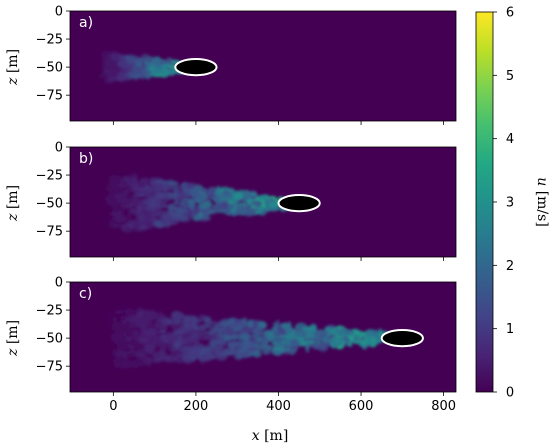  I want to click on xlabel-var: x, so click(256, 436).